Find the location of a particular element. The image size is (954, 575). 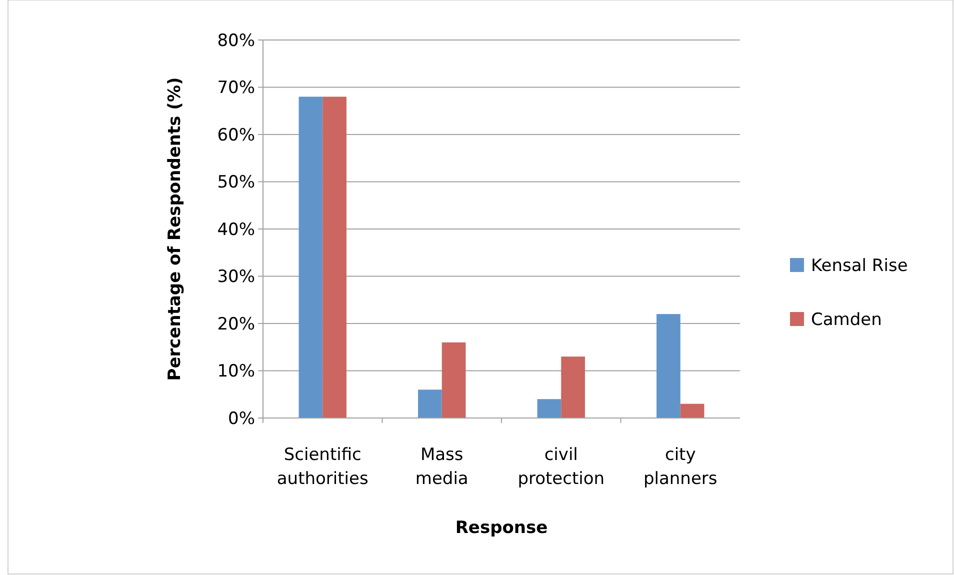

legend-label: Kensal Rise is located at coordinates (859, 266).